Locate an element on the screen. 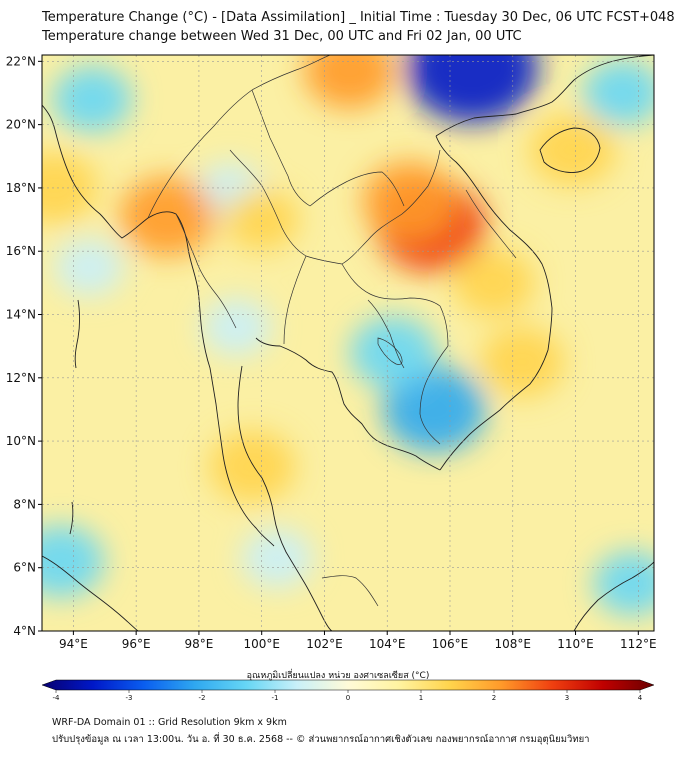 The image size is (676, 760). colorbar: -4 -3 -2 -1 0 1 2 3 4 is located at coordinates (348, 690).